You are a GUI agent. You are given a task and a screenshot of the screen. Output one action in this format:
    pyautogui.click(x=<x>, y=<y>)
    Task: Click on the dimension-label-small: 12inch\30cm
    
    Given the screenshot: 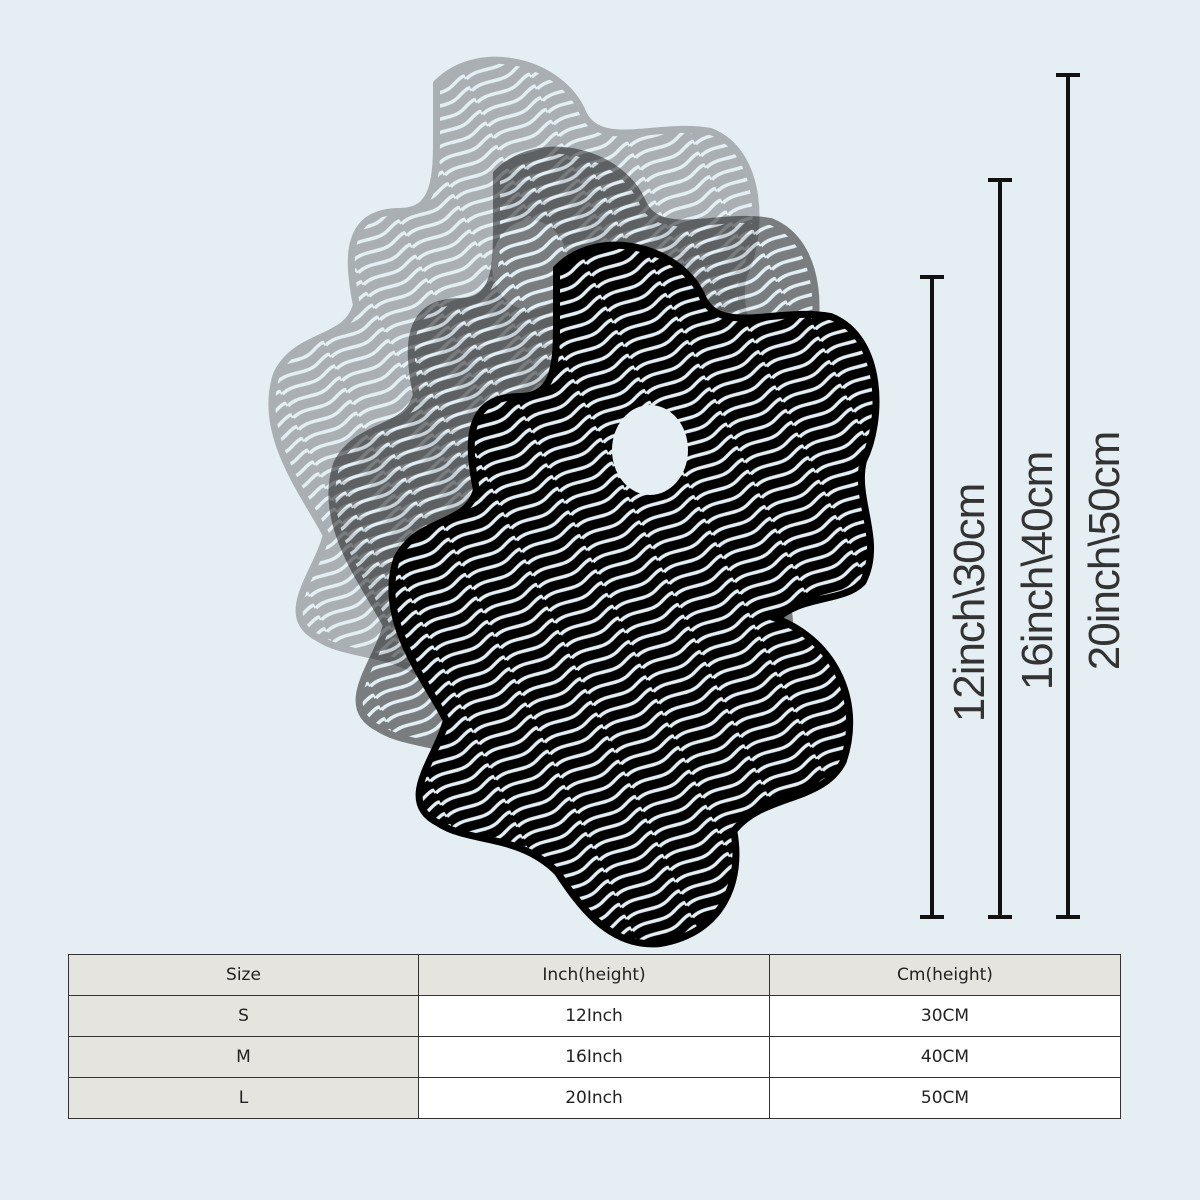 What is the action you would take?
    pyautogui.click(x=969, y=603)
    